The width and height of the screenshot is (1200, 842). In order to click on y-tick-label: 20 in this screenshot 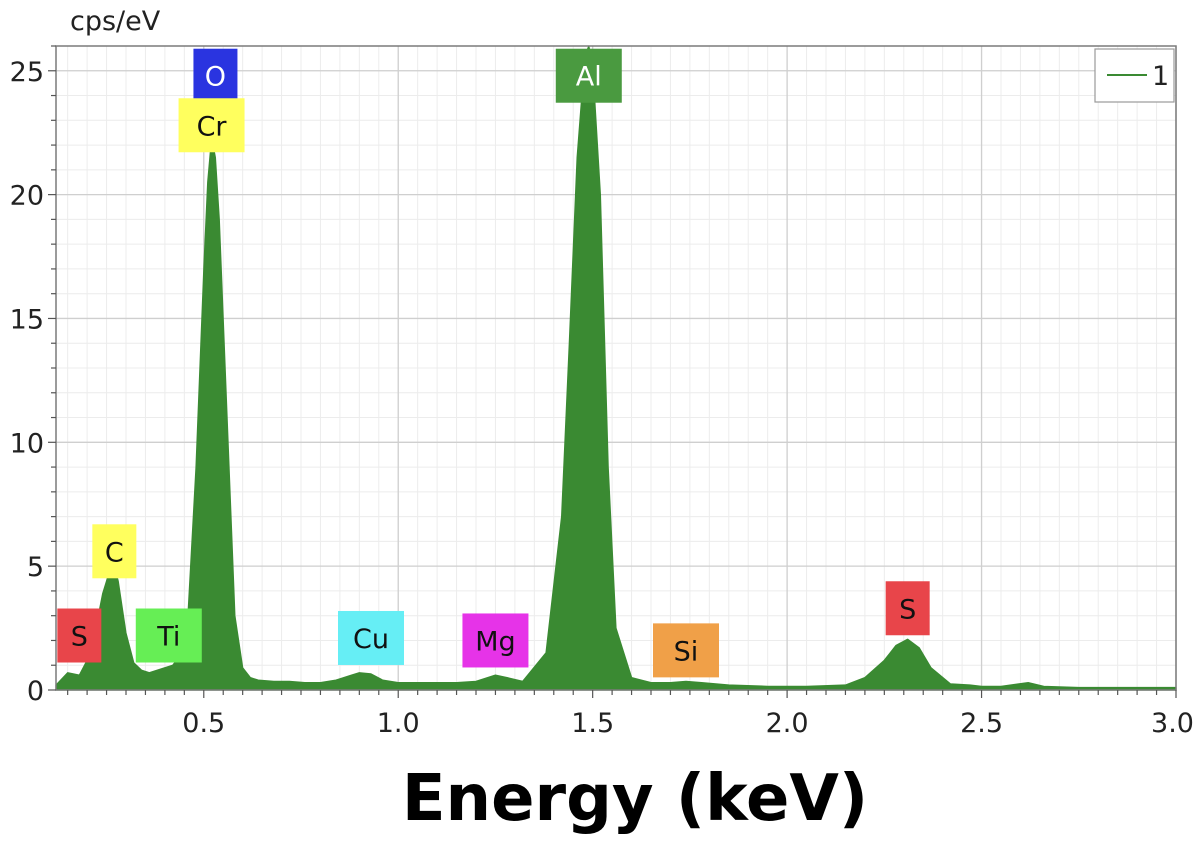, I will do `click(27, 196)`.